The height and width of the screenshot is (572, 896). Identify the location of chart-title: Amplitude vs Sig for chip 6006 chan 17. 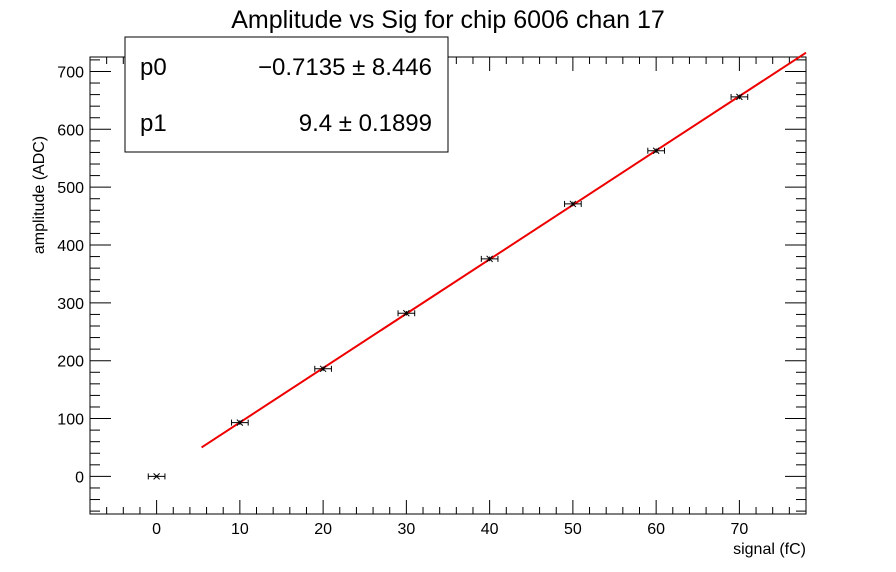
(448, 20).